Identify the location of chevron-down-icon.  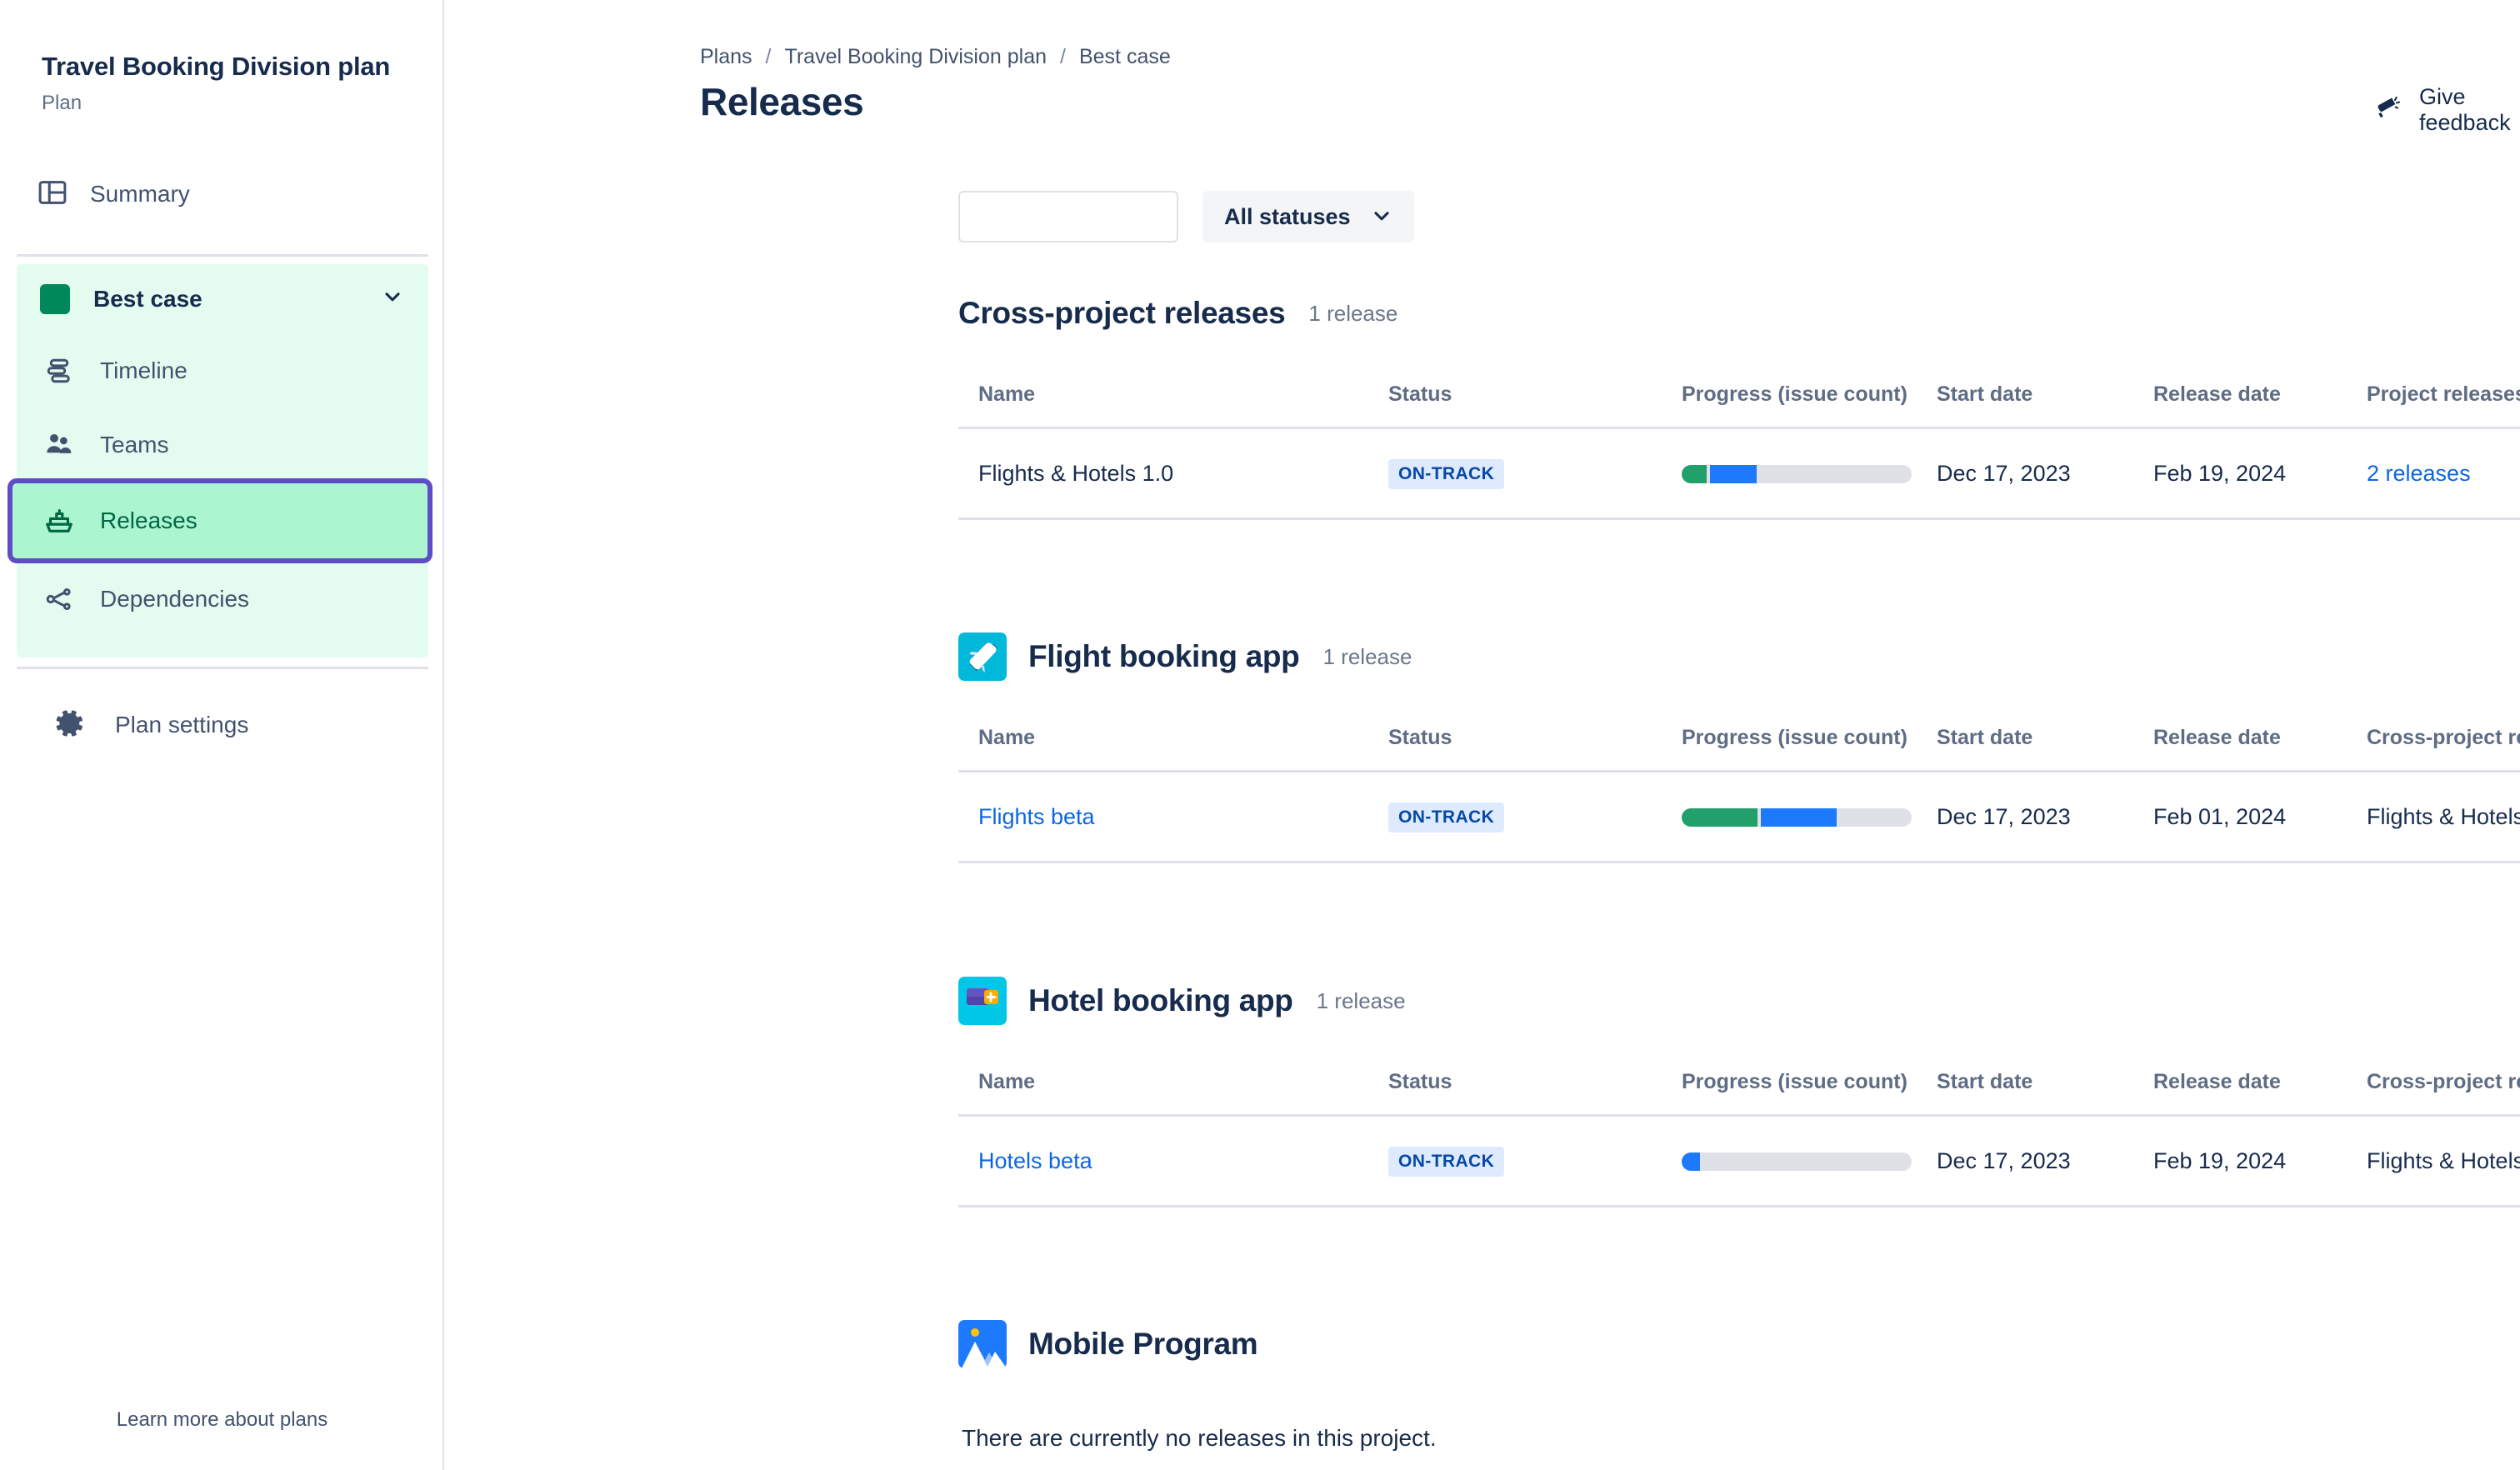
(392, 299).